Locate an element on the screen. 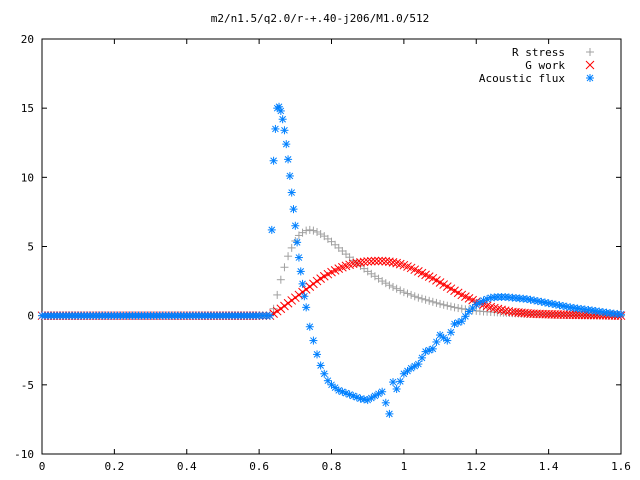  y-tick-label: 20 is located at coordinates (27, 39).